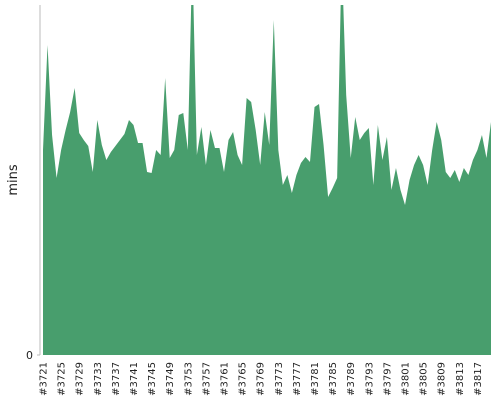  Describe the element at coordinates (333, 379) in the screenshot. I see `x-tick-label: #3785` at that location.